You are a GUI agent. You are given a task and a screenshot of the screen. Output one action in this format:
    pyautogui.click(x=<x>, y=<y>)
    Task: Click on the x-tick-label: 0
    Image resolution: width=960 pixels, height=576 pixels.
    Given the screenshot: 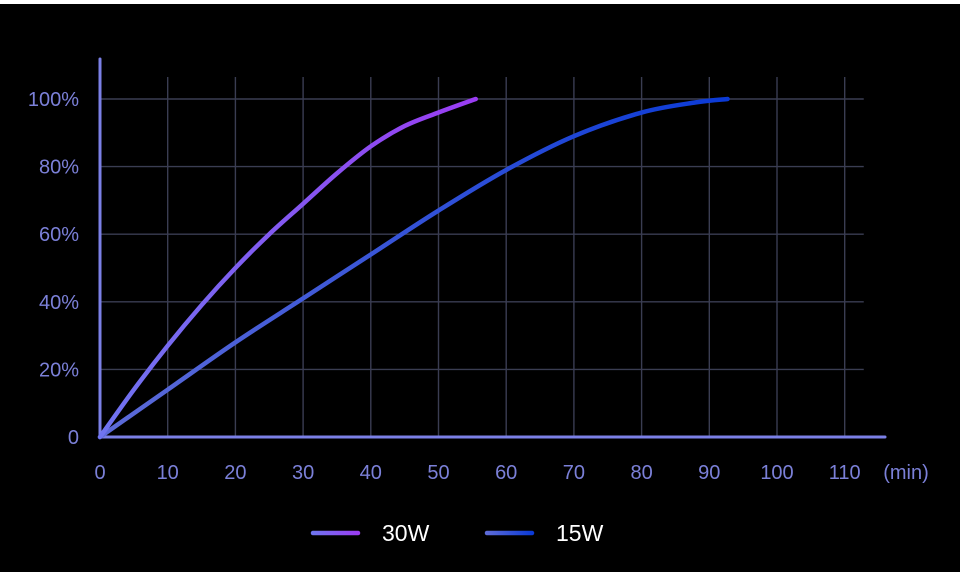 What is the action you would take?
    pyautogui.click(x=99, y=473)
    